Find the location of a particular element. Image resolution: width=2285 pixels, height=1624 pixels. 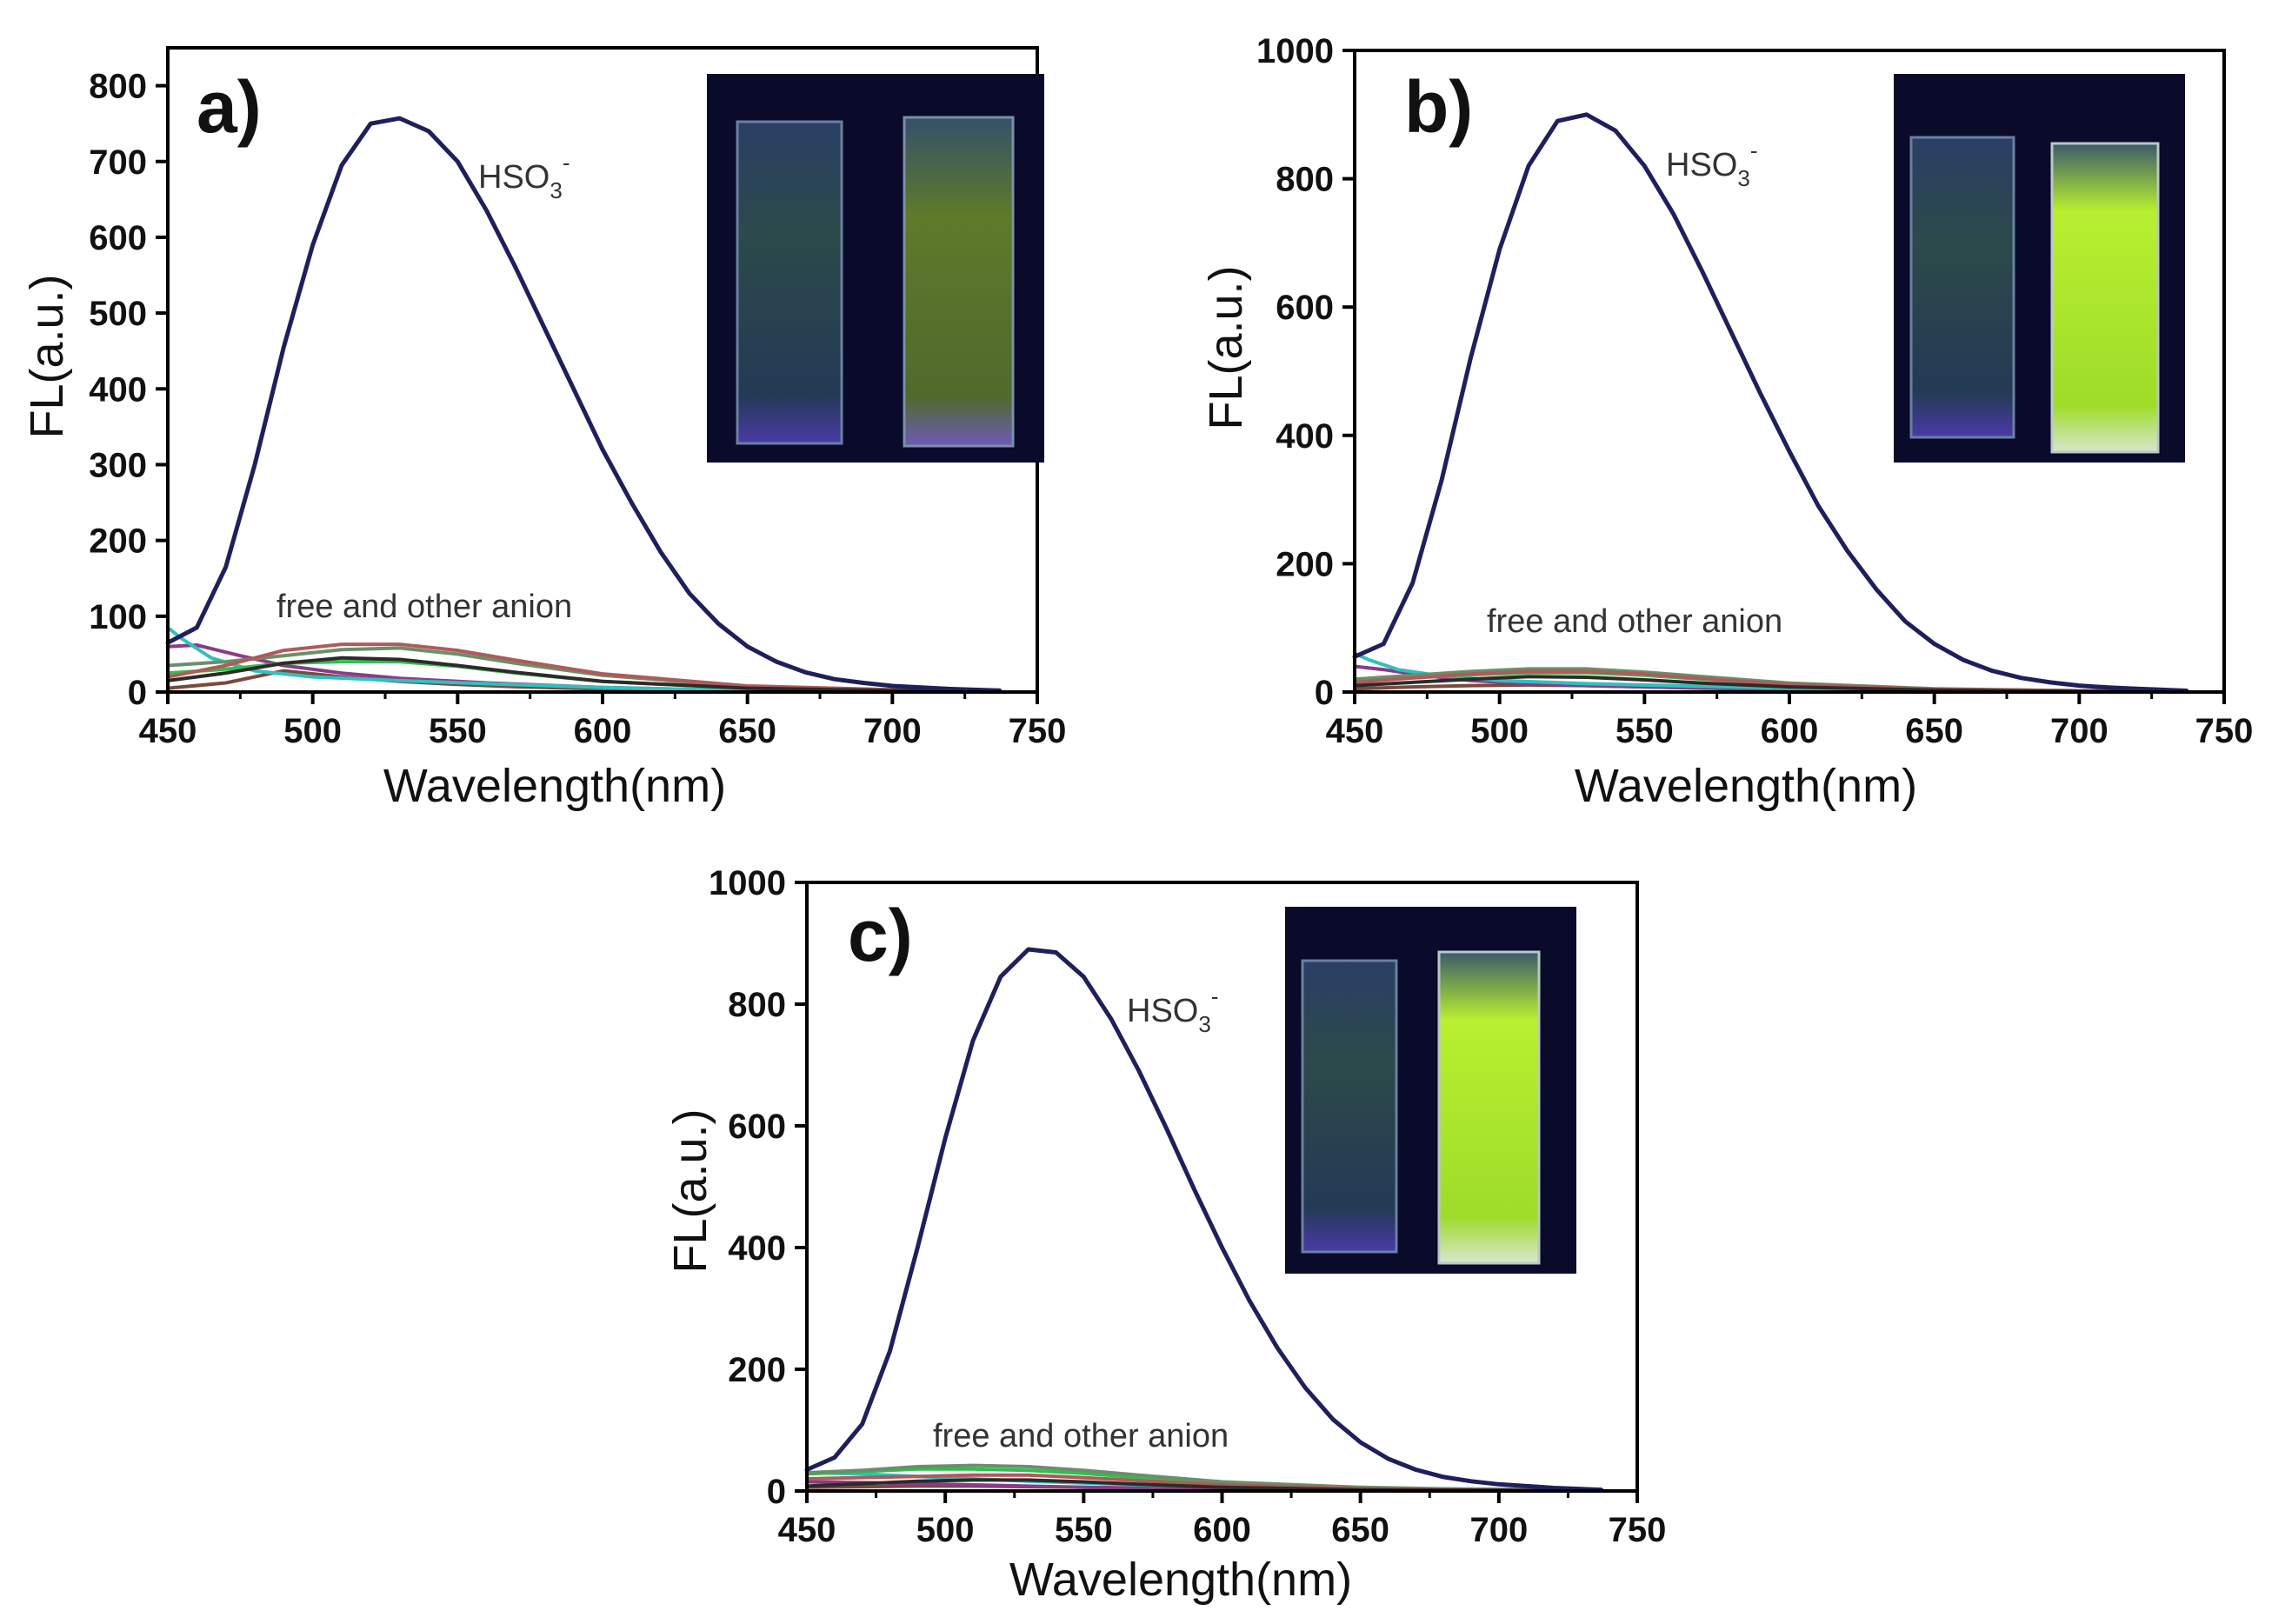

y-tick-label: 300 is located at coordinates (118, 465).